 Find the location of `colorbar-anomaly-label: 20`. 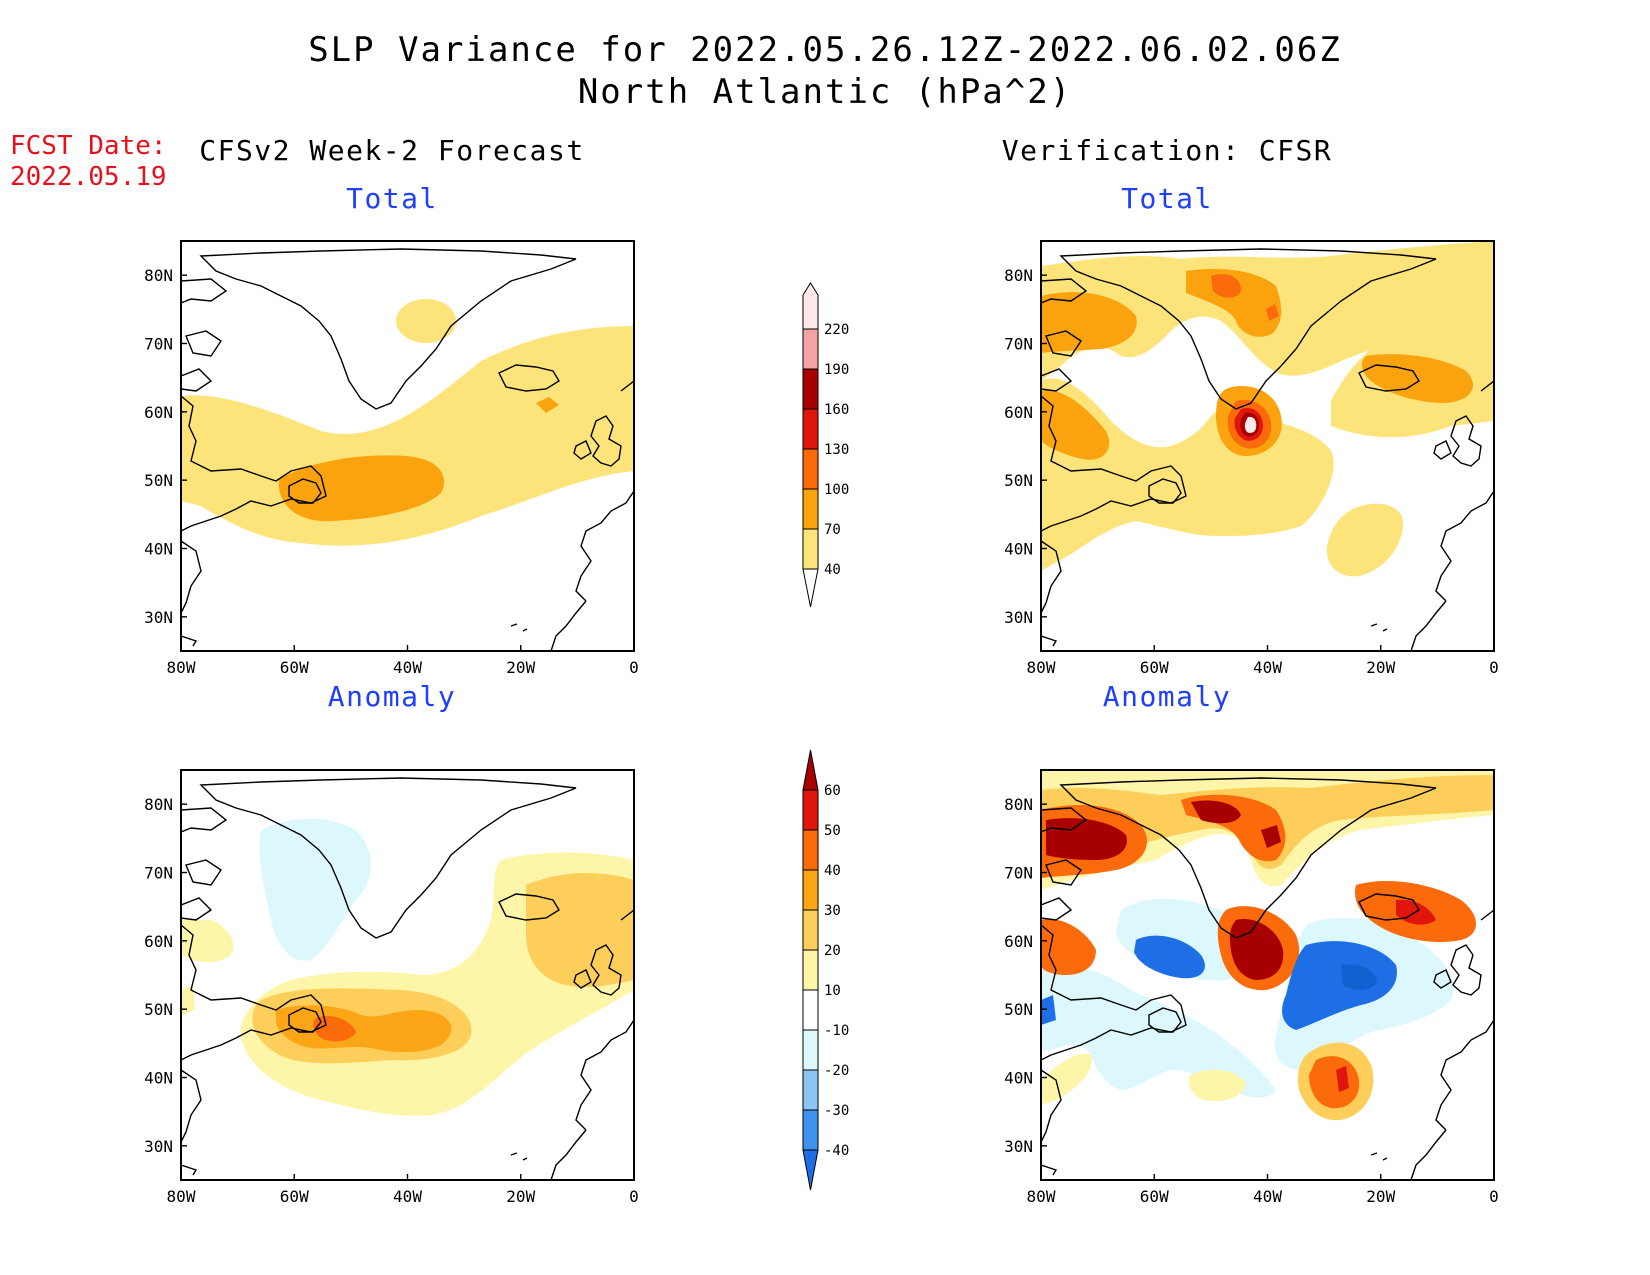

colorbar-anomaly-label: 20 is located at coordinates (832, 951).